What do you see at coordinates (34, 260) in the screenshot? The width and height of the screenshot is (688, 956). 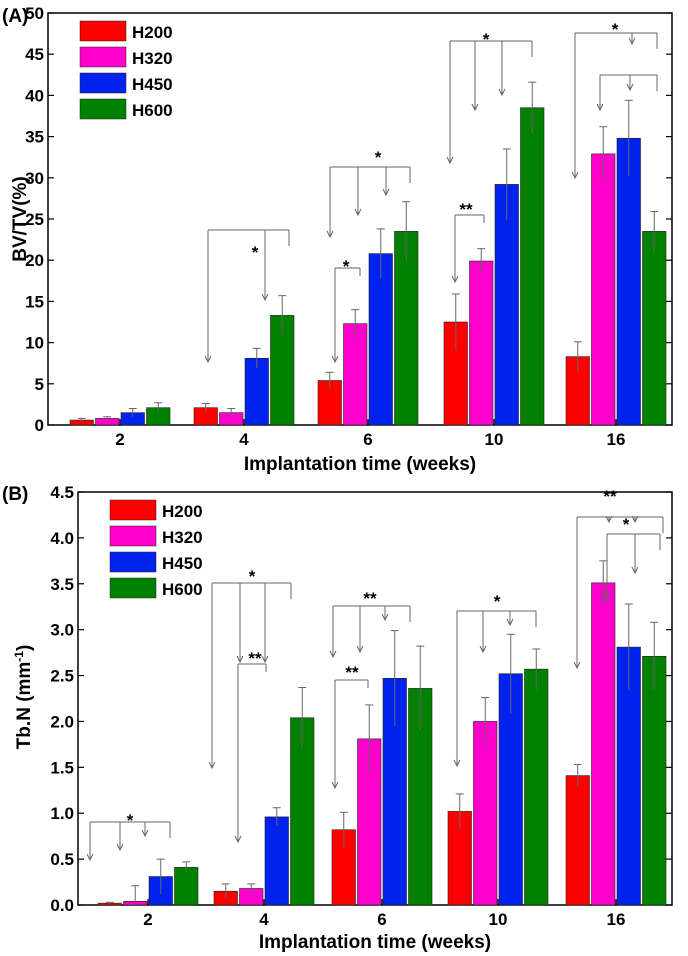 I see `y-tick-label: 20` at bounding box center [34, 260].